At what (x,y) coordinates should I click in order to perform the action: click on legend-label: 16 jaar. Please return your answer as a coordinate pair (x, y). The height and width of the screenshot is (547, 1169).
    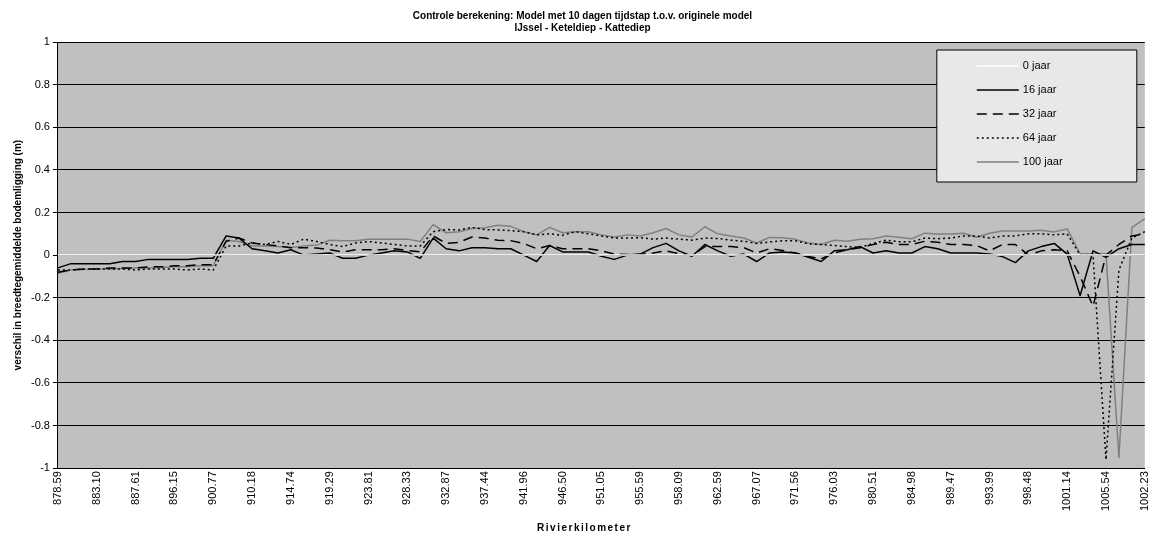
    Looking at the image, I should click on (1039, 89).